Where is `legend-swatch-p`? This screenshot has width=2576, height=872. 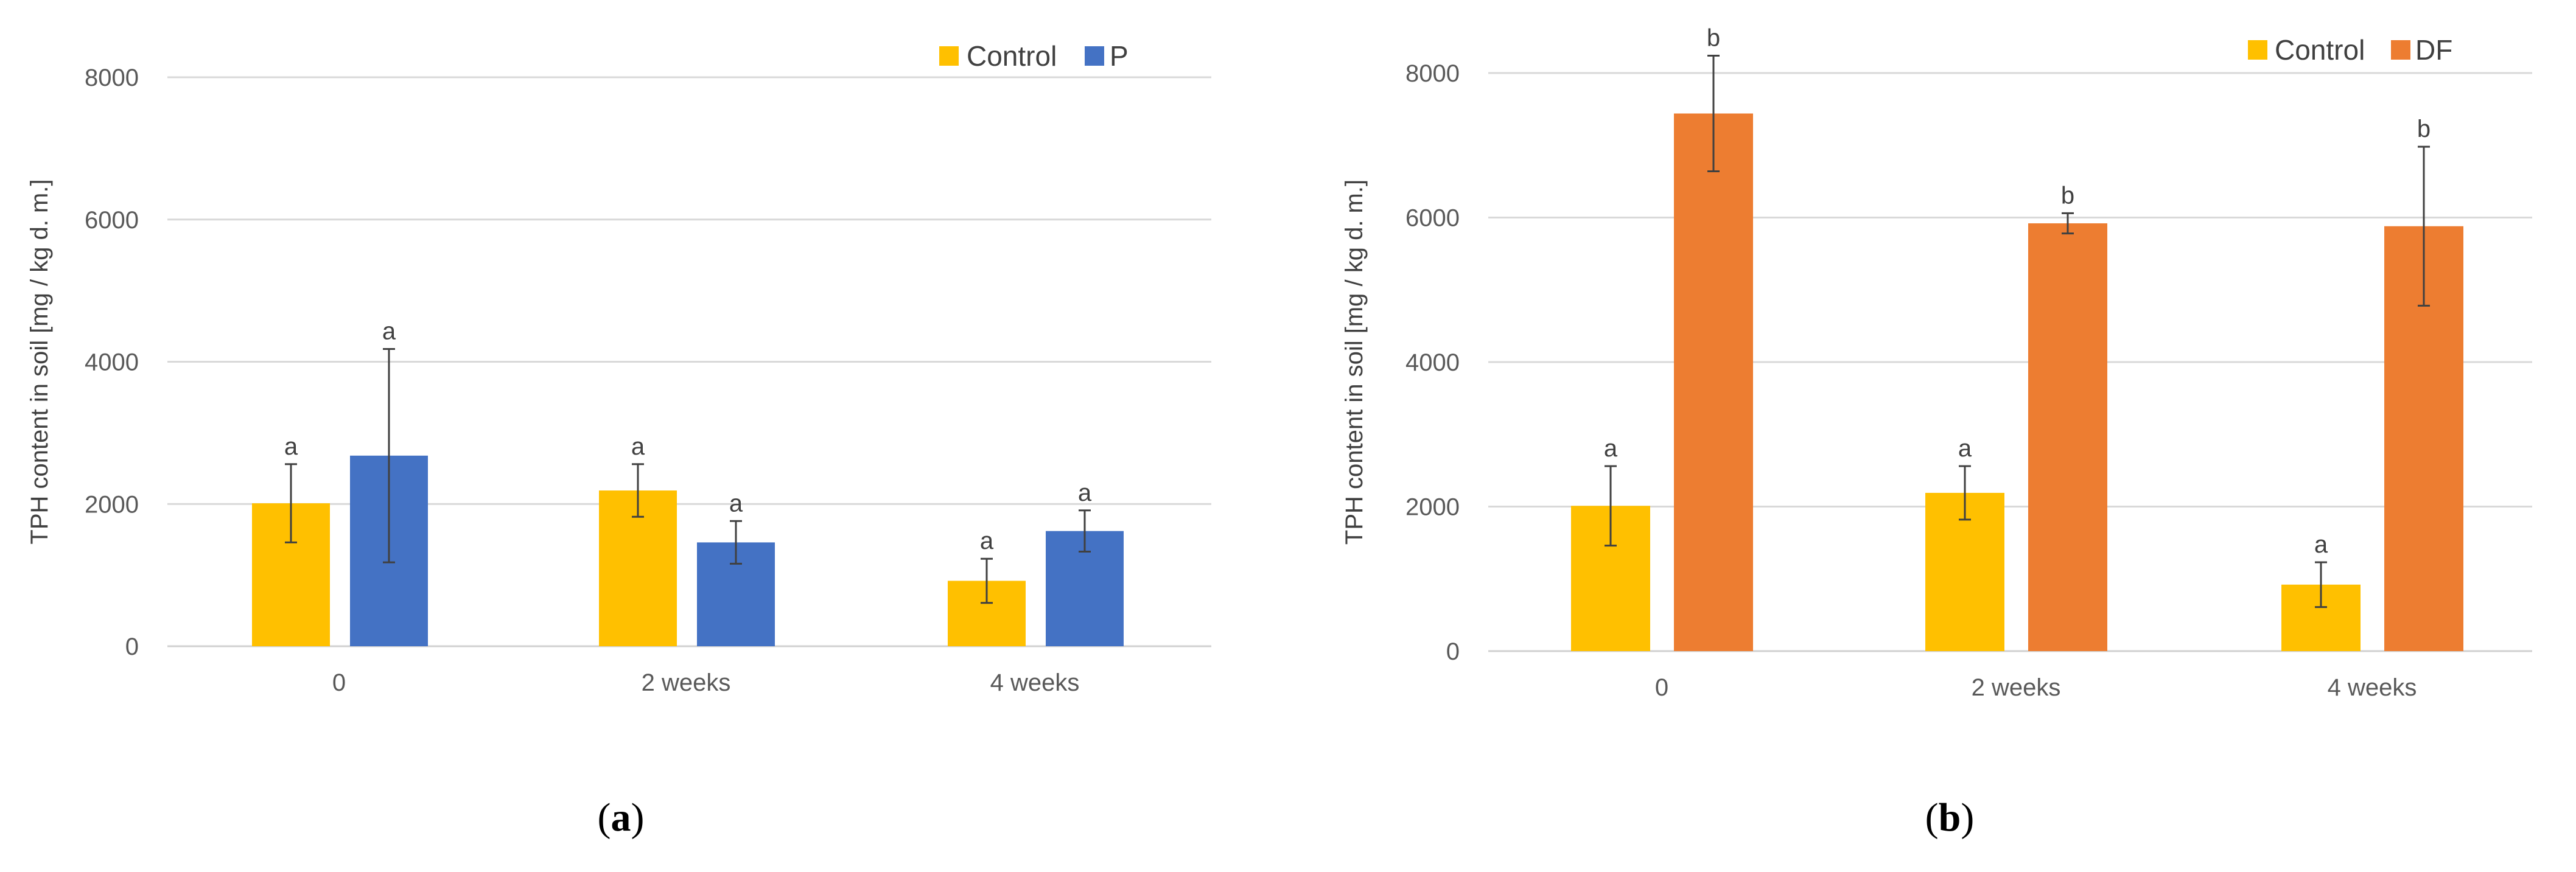
legend-swatch-p is located at coordinates (1094, 56).